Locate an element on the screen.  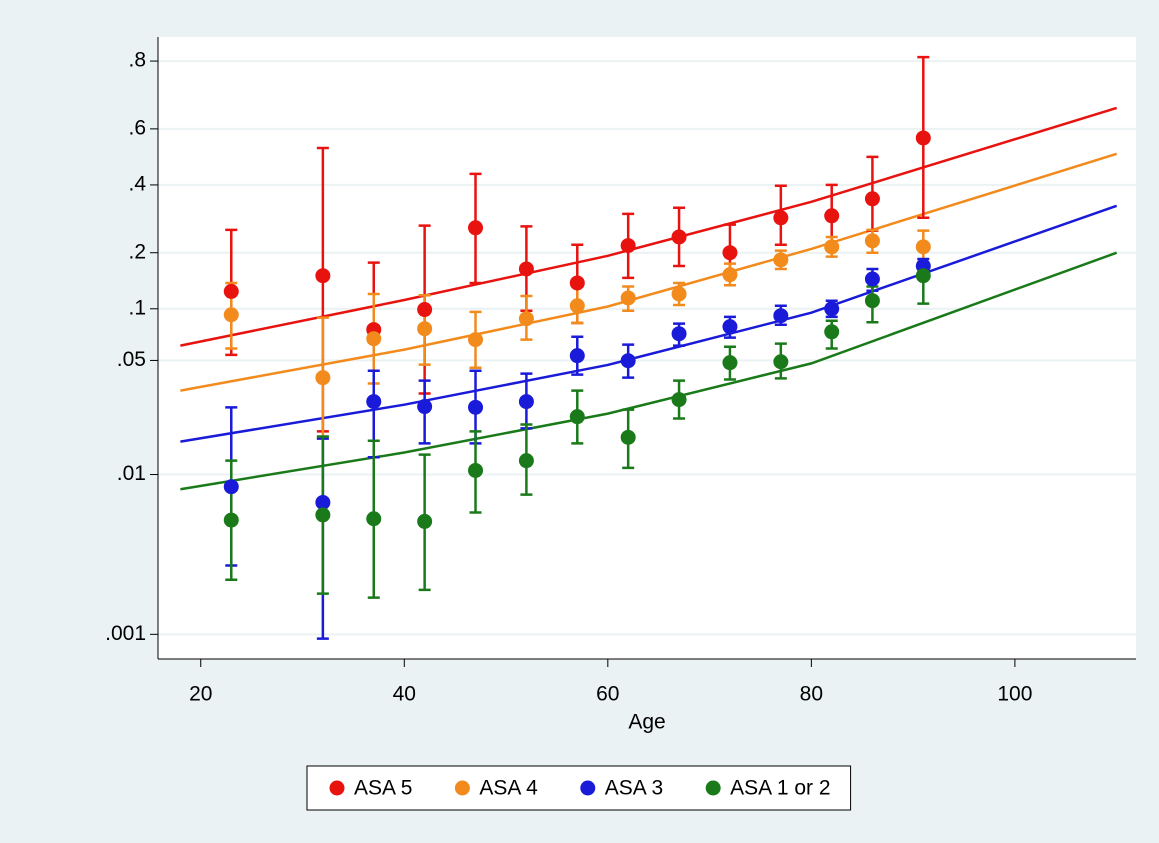
legend-label: ASA 1 or 2 is located at coordinates (780, 788).